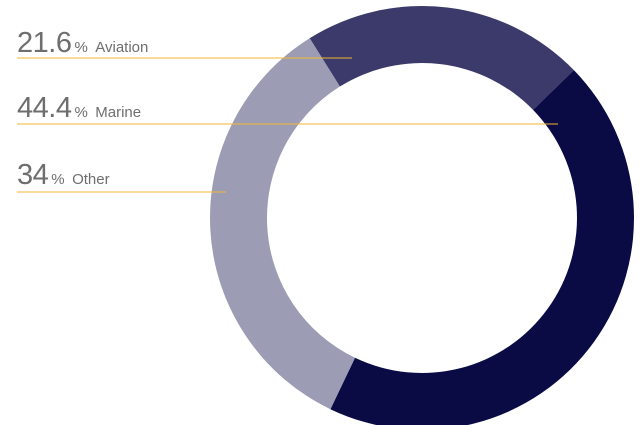  Describe the element at coordinates (44, 43) in the screenshot. I see `aviation-value-label: 21.6` at that location.